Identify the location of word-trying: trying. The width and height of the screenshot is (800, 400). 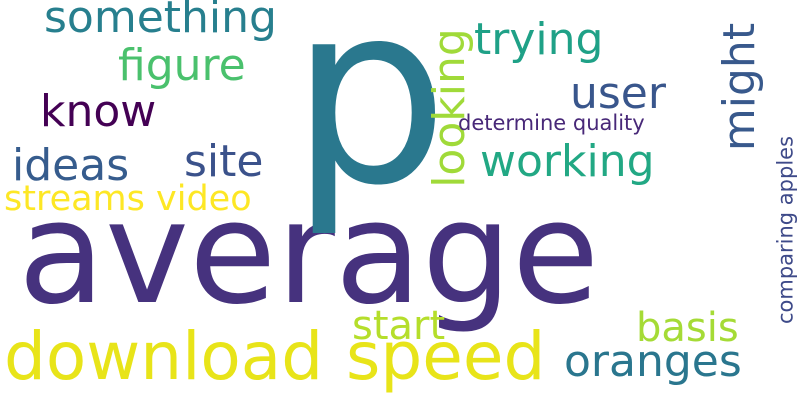
(538, 40).